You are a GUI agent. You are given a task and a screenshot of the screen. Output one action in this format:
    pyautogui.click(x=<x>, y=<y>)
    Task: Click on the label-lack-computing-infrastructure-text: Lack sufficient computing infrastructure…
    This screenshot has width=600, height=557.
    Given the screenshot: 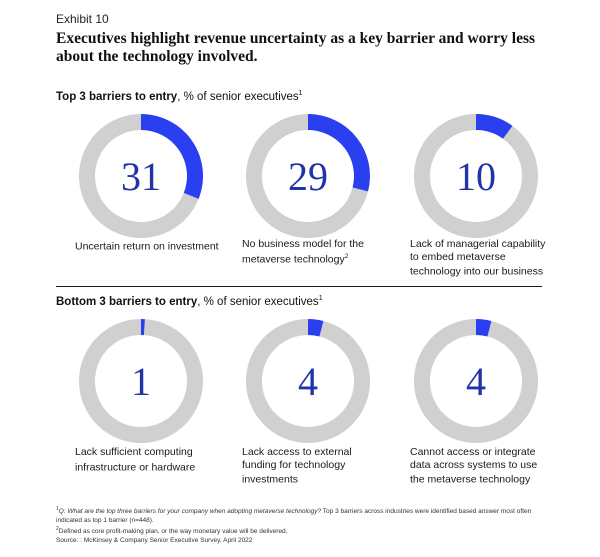 What is the action you would take?
    pyautogui.click(x=135, y=459)
    